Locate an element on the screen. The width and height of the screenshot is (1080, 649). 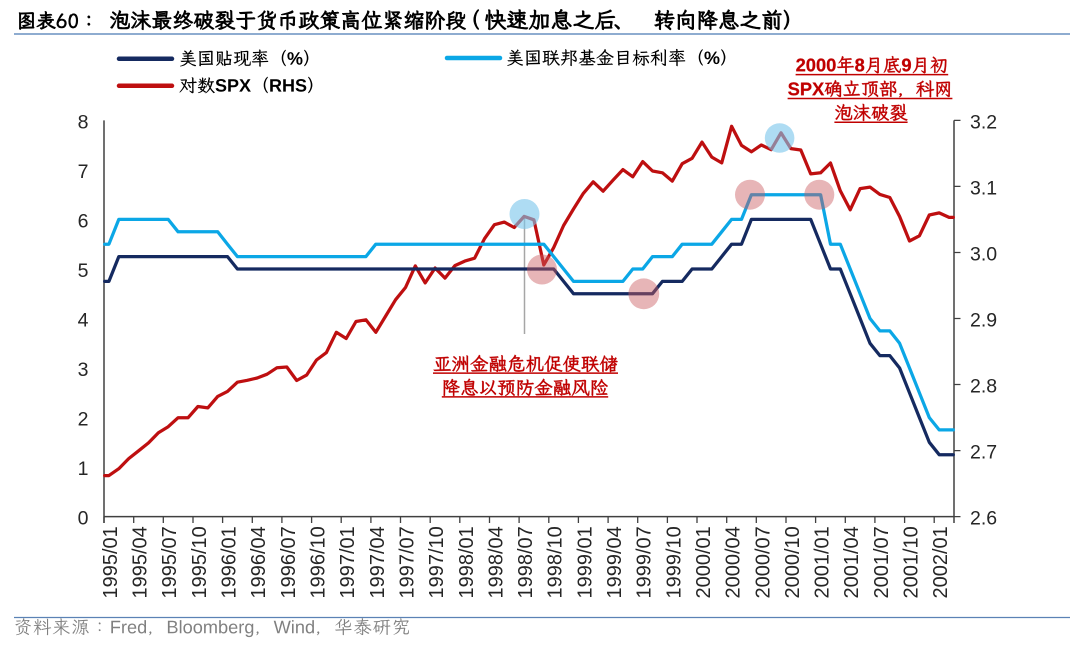
svg-text: 5 is located at coordinates (83, 271).